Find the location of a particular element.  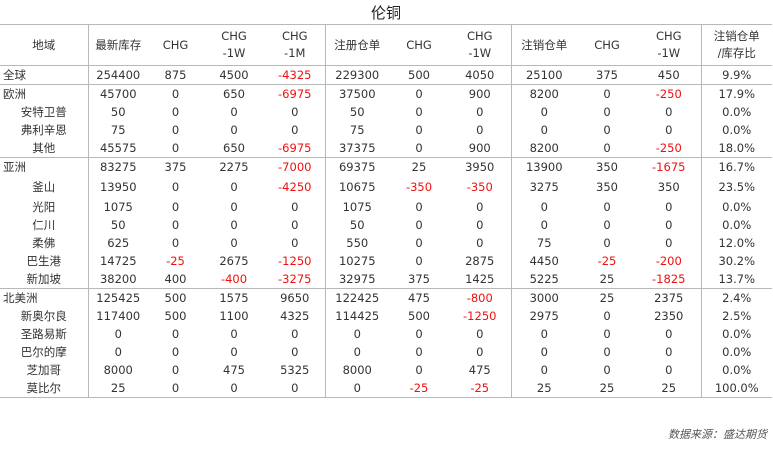

column-header: CHG -1W is located at coordinates (480, 45).